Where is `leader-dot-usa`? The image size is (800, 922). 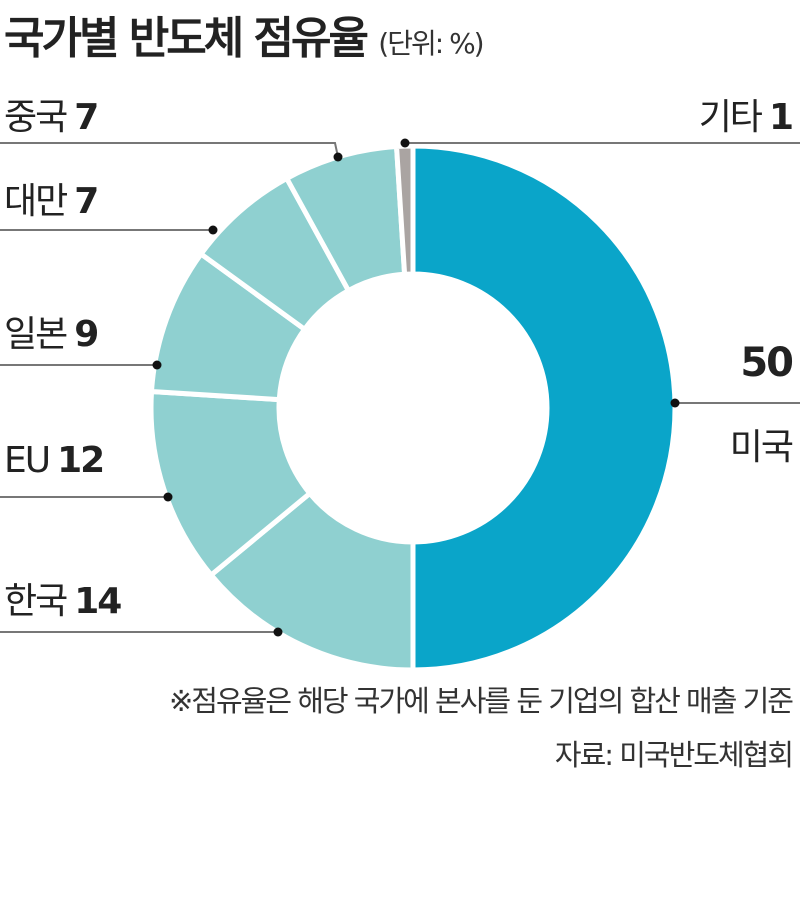
leader-dot-usa is located at coordinates (675, 403).